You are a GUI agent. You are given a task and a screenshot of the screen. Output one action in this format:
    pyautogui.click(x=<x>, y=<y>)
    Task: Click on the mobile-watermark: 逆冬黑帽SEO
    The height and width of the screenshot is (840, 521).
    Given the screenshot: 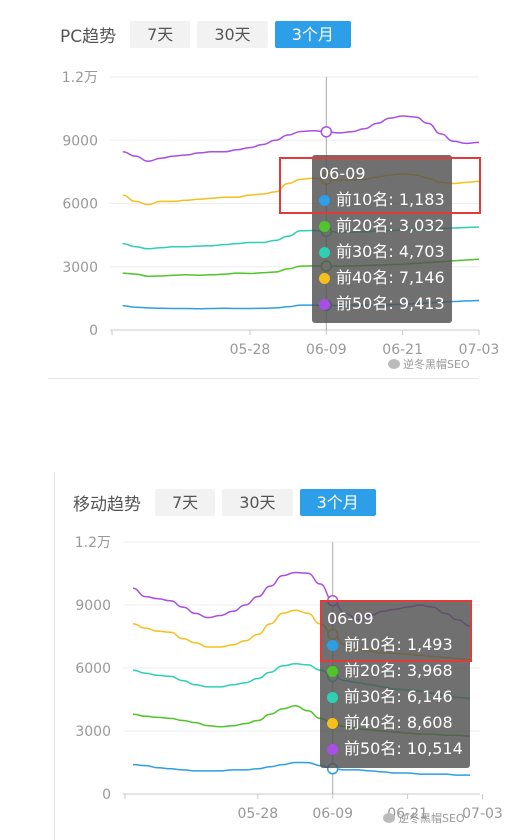 What is the action you would take?
    pyautogui.click(x=424, y=818)
    